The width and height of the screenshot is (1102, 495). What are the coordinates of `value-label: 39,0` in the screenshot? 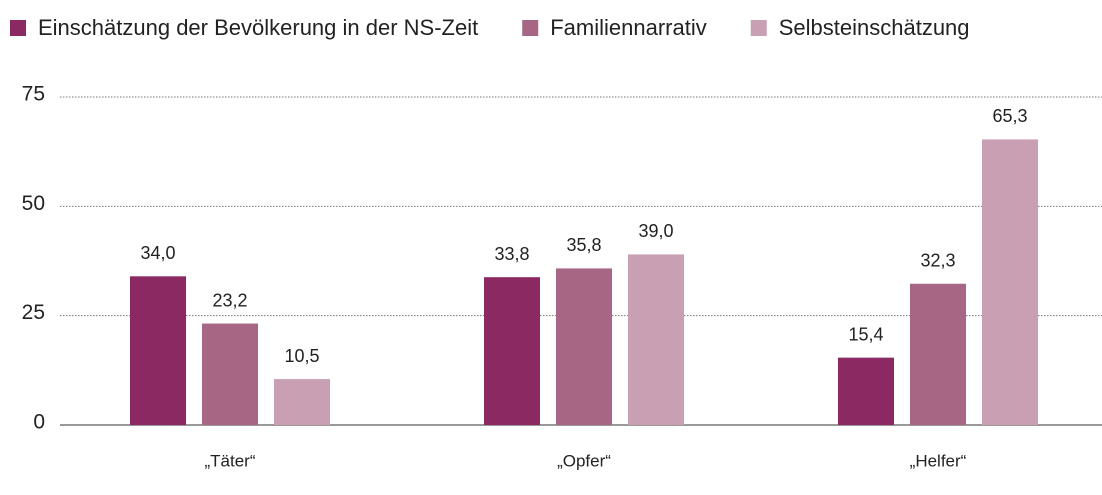 It's located at (655, 231).